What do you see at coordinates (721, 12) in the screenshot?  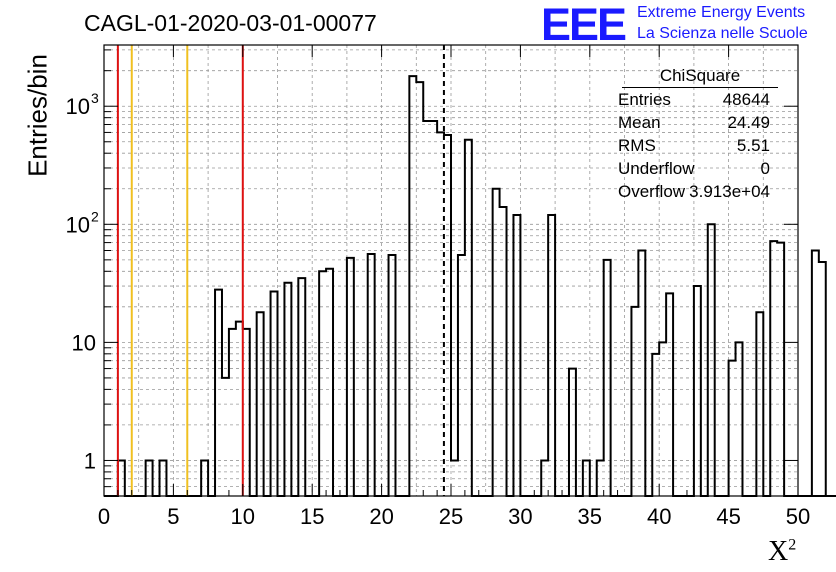 I see `logo-line1: Extreme Energy Events` at bounding box center [721, 12].